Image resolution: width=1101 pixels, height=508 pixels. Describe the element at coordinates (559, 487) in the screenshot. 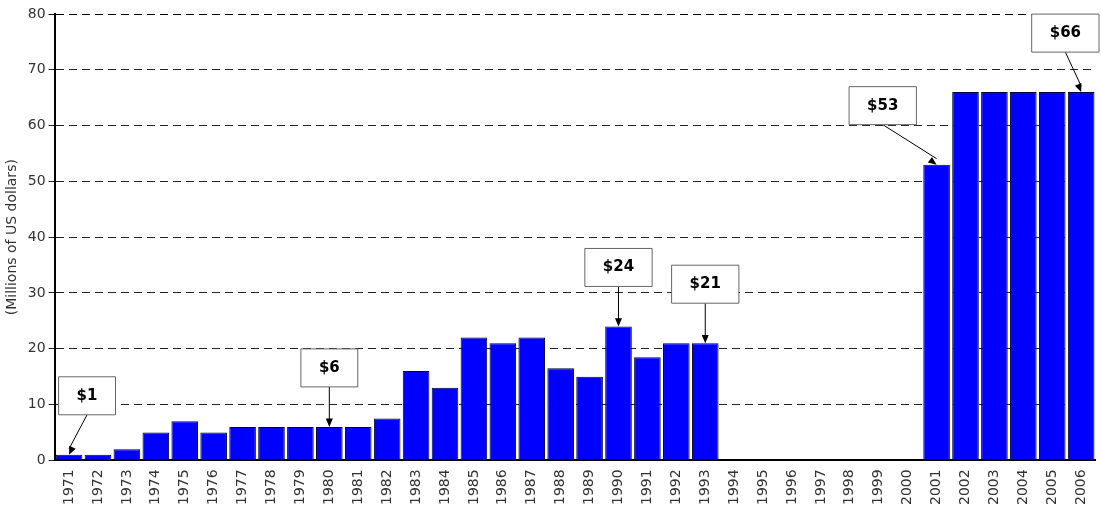

I see `x-tick-label: 1988` at that location.